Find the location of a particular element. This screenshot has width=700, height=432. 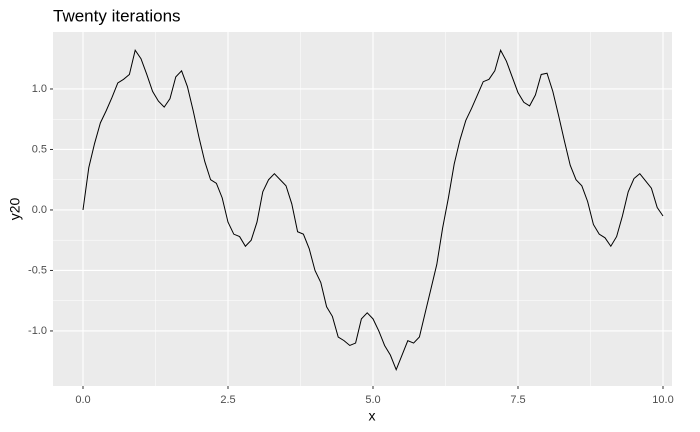

y-tick-label: 0.5 is located at coordinates (39, 149).